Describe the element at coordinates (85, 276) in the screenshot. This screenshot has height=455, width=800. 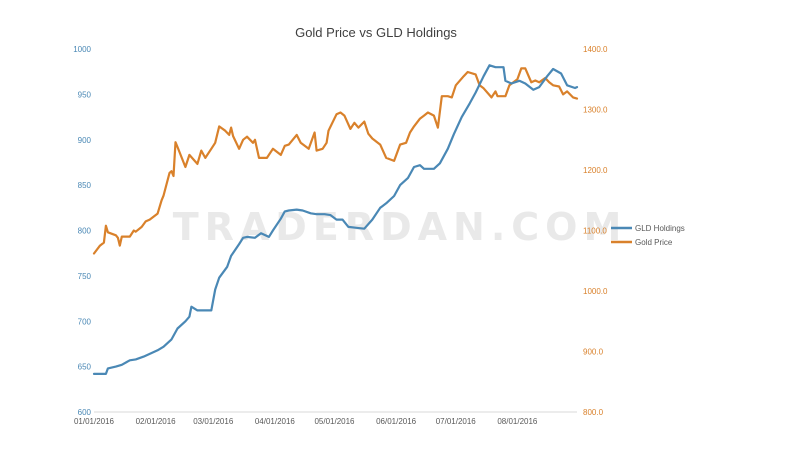
I see `left-axis-tick-label: 750` at that location.